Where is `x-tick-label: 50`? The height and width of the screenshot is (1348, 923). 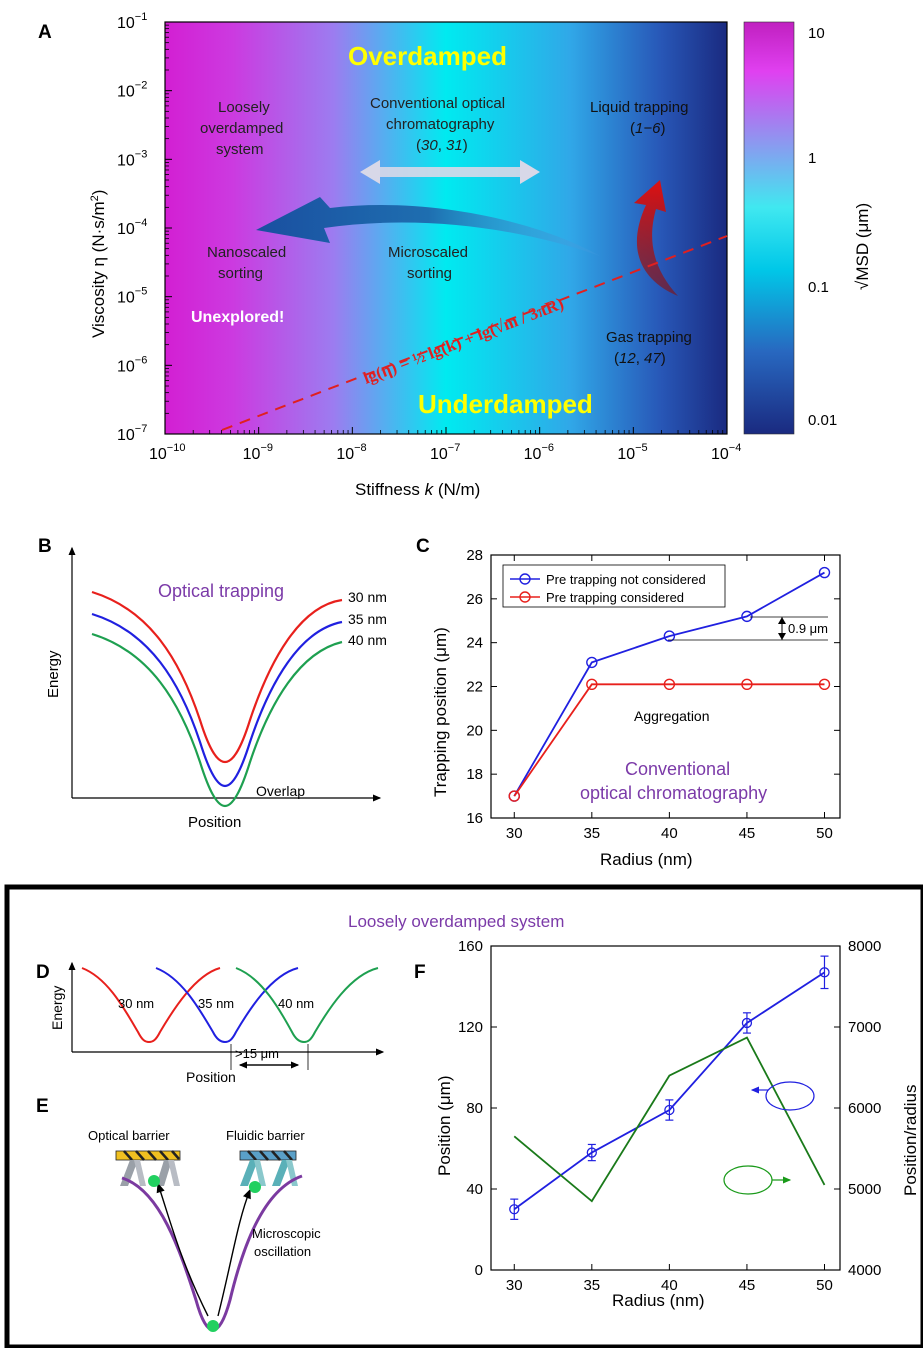
x-tick-label: 50 is located at coordinates (824, 833).